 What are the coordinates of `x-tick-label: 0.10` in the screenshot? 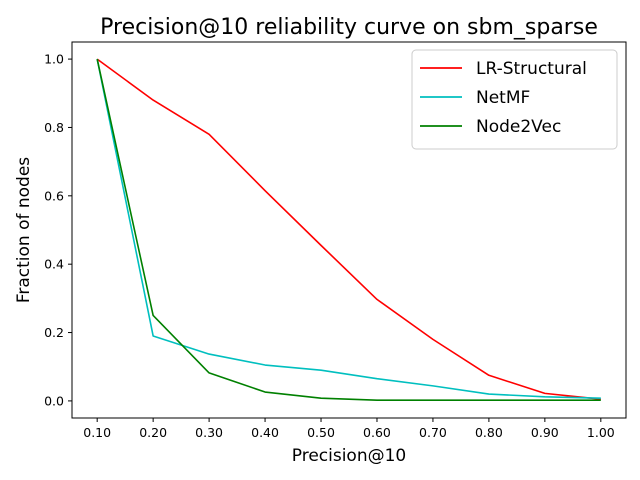 It's located at (97, 432).